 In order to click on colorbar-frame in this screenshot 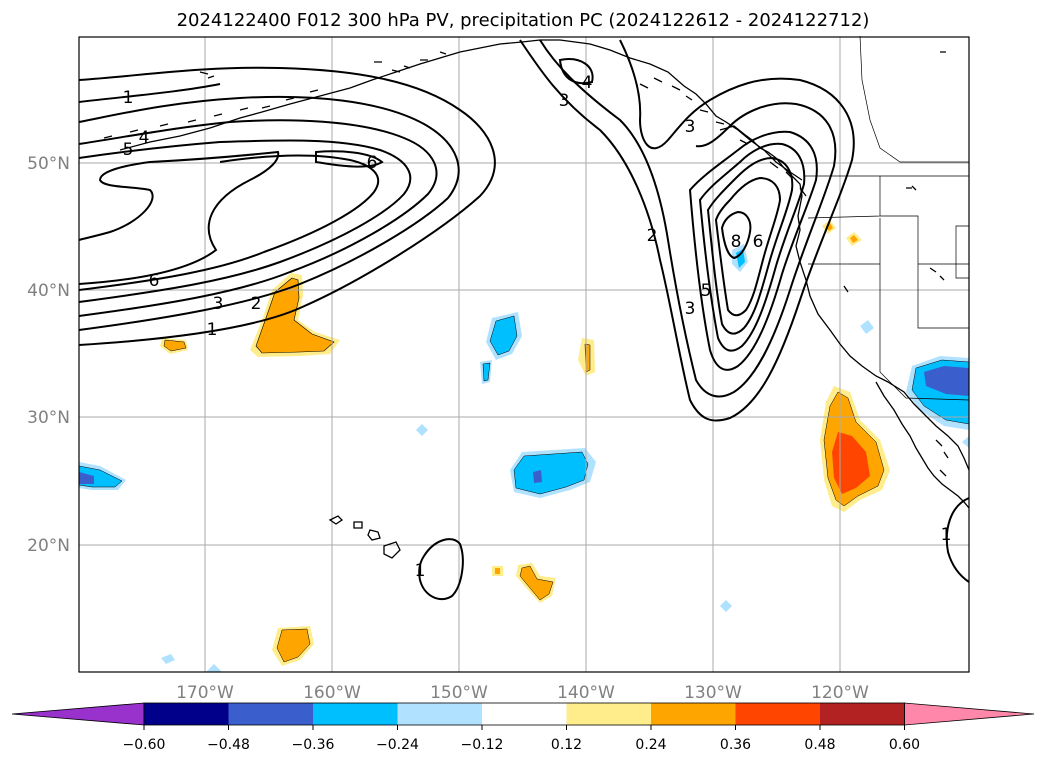, I will do `click(524, 714)`.